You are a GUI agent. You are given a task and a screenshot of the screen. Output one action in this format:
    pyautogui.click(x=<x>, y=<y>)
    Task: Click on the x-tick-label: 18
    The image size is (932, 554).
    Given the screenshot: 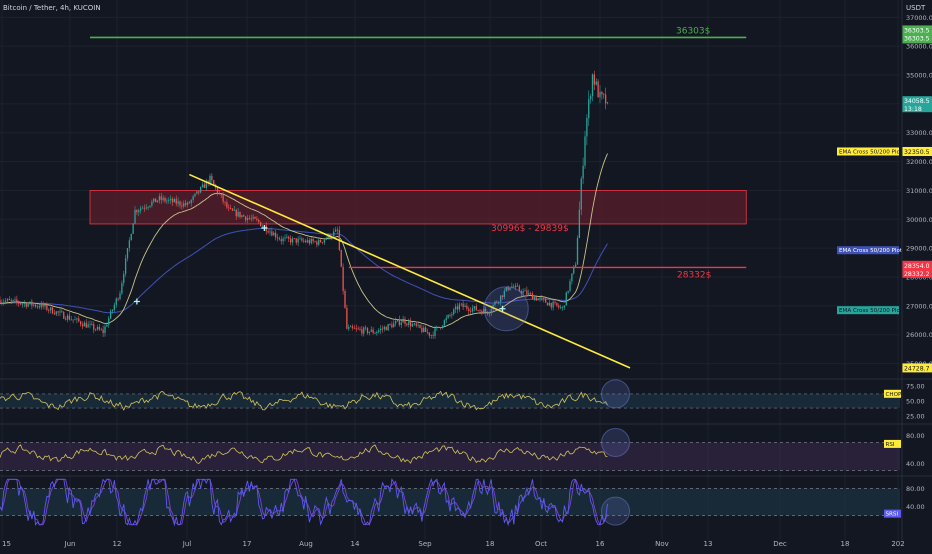 What is the action you would take?
    pyautogui.click(x=845, y=544)
    